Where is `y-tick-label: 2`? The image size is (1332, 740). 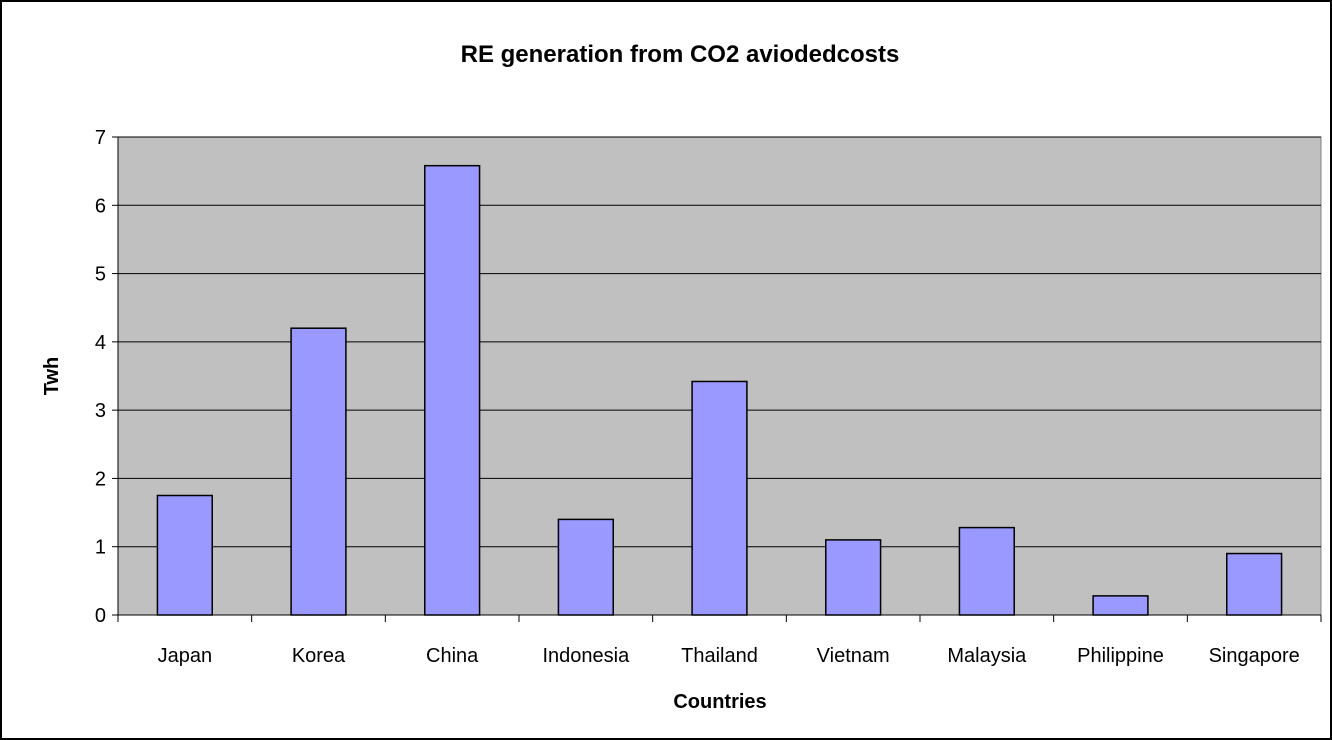 y-tick-label: 2 is located at coordinates (100, 479).